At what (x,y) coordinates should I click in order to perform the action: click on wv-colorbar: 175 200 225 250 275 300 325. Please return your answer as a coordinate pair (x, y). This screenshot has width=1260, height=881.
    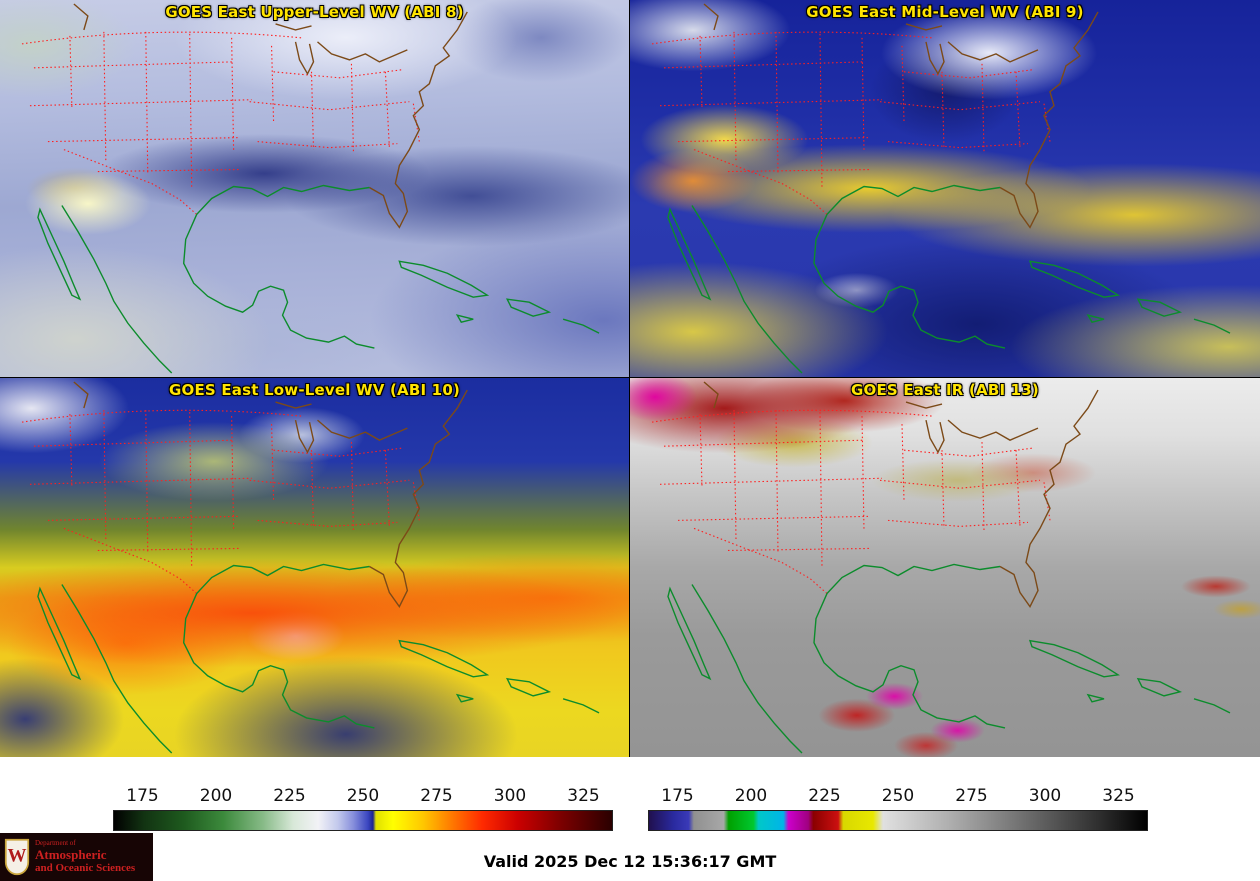
    Looking at the image, I should click on (363, 807).